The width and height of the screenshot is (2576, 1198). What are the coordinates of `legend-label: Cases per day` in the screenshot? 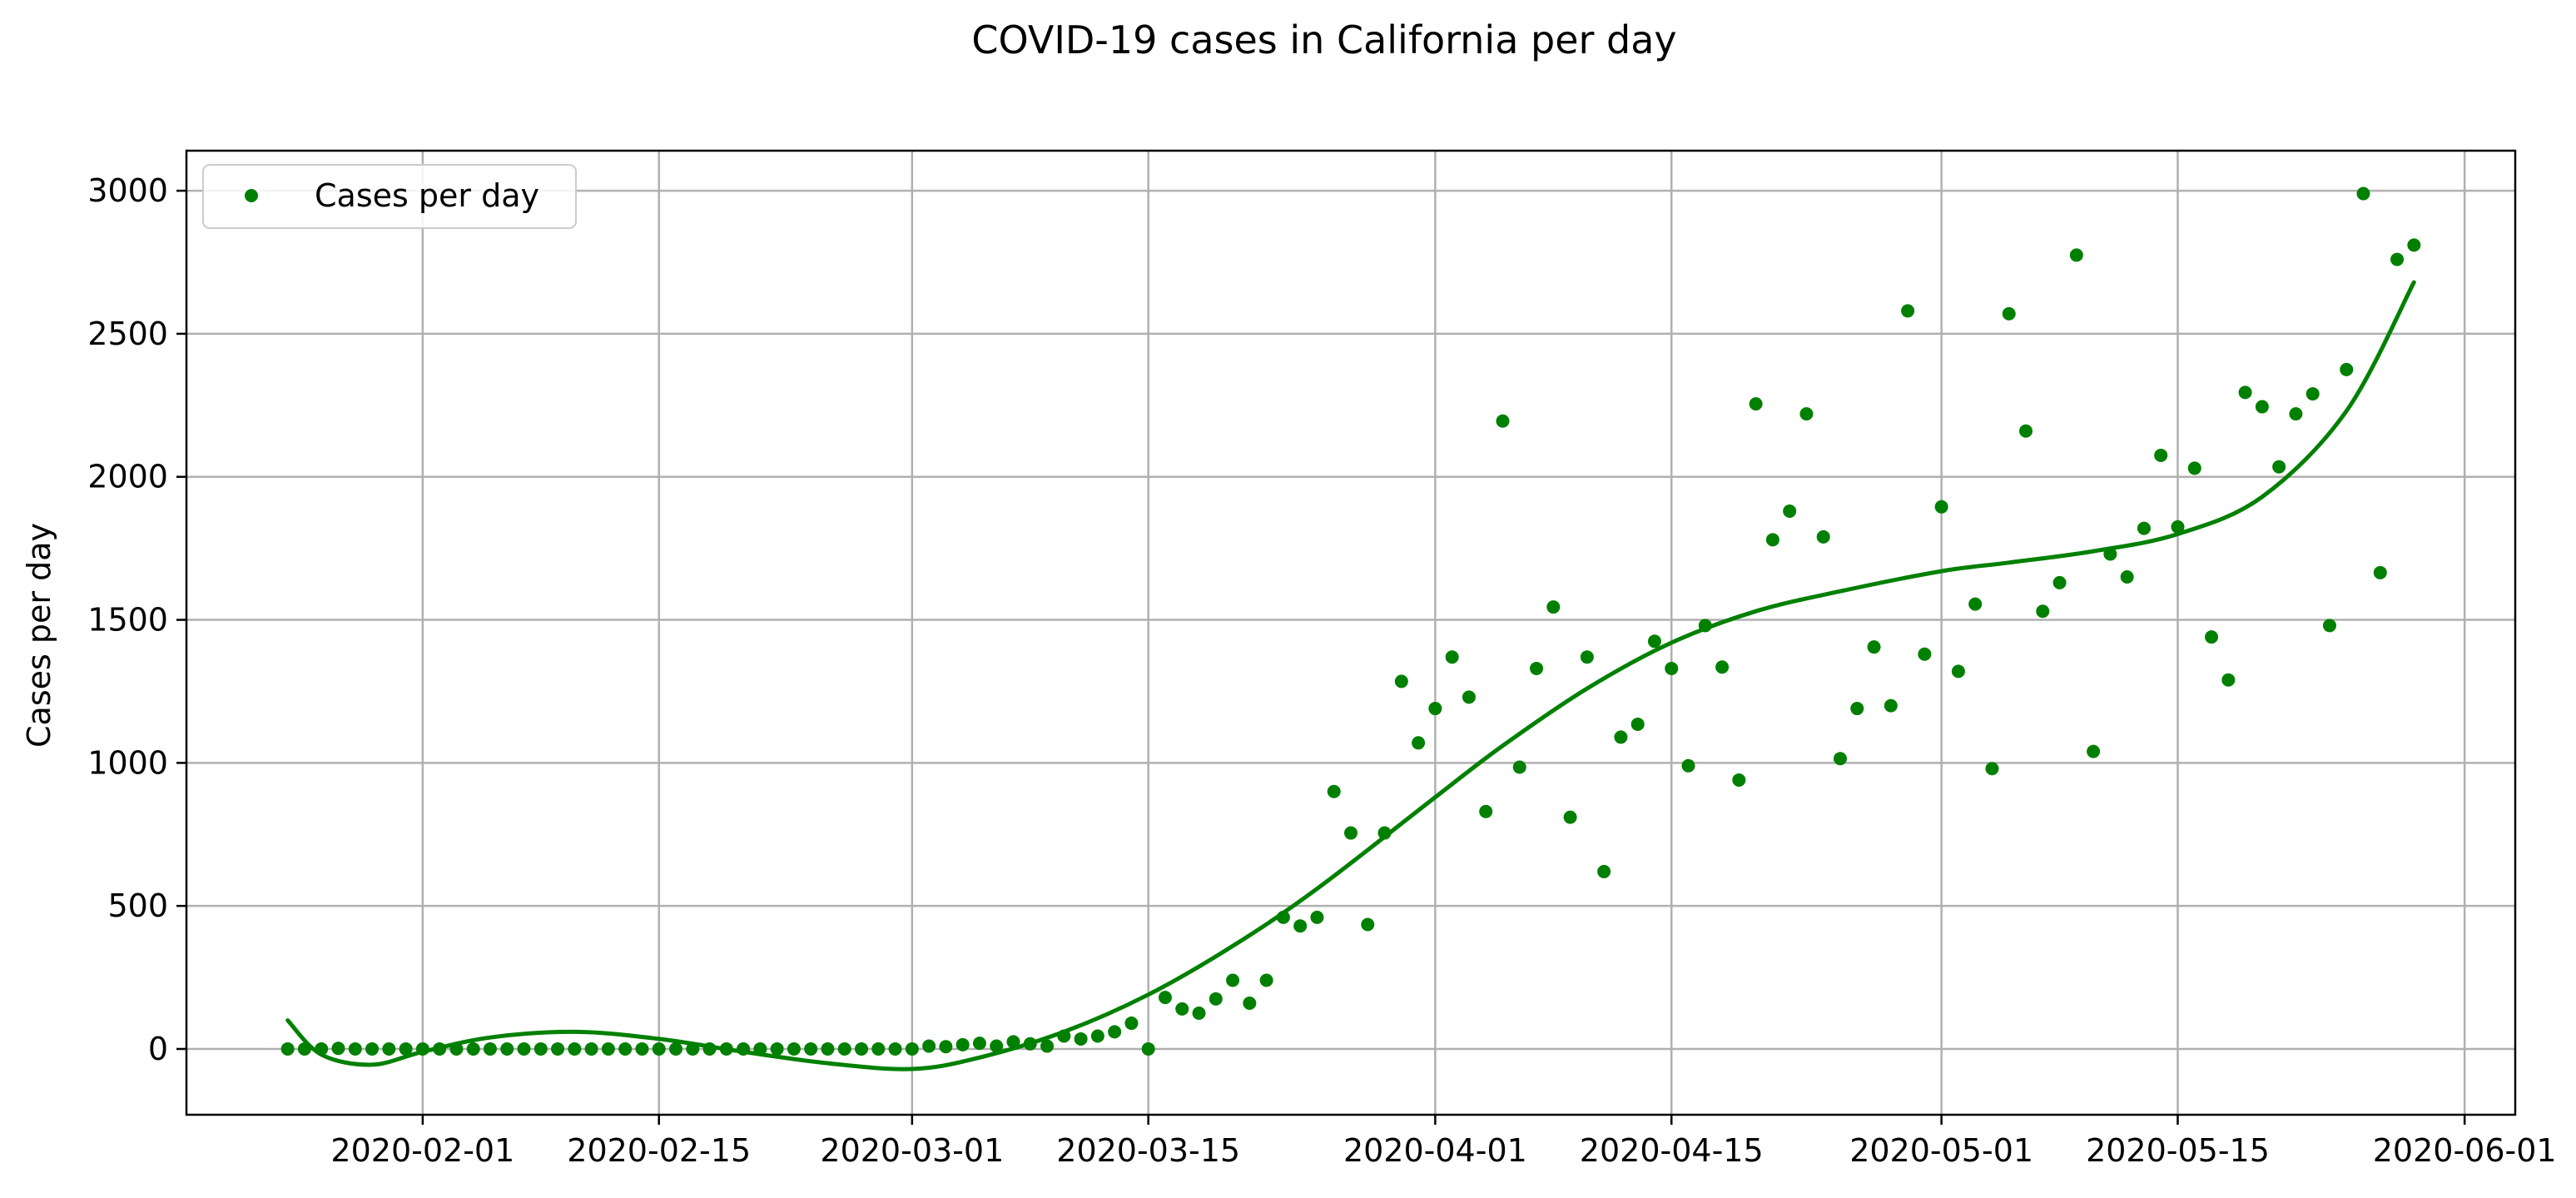 It's located at (427, 195).